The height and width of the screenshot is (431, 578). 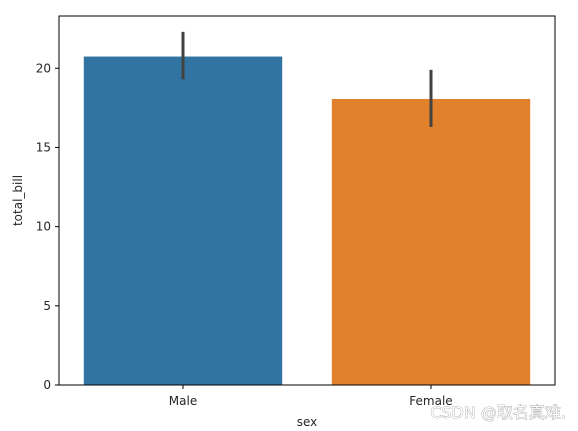 I want to click on y-axis-label: total_bill, so click(x=18, y=200).